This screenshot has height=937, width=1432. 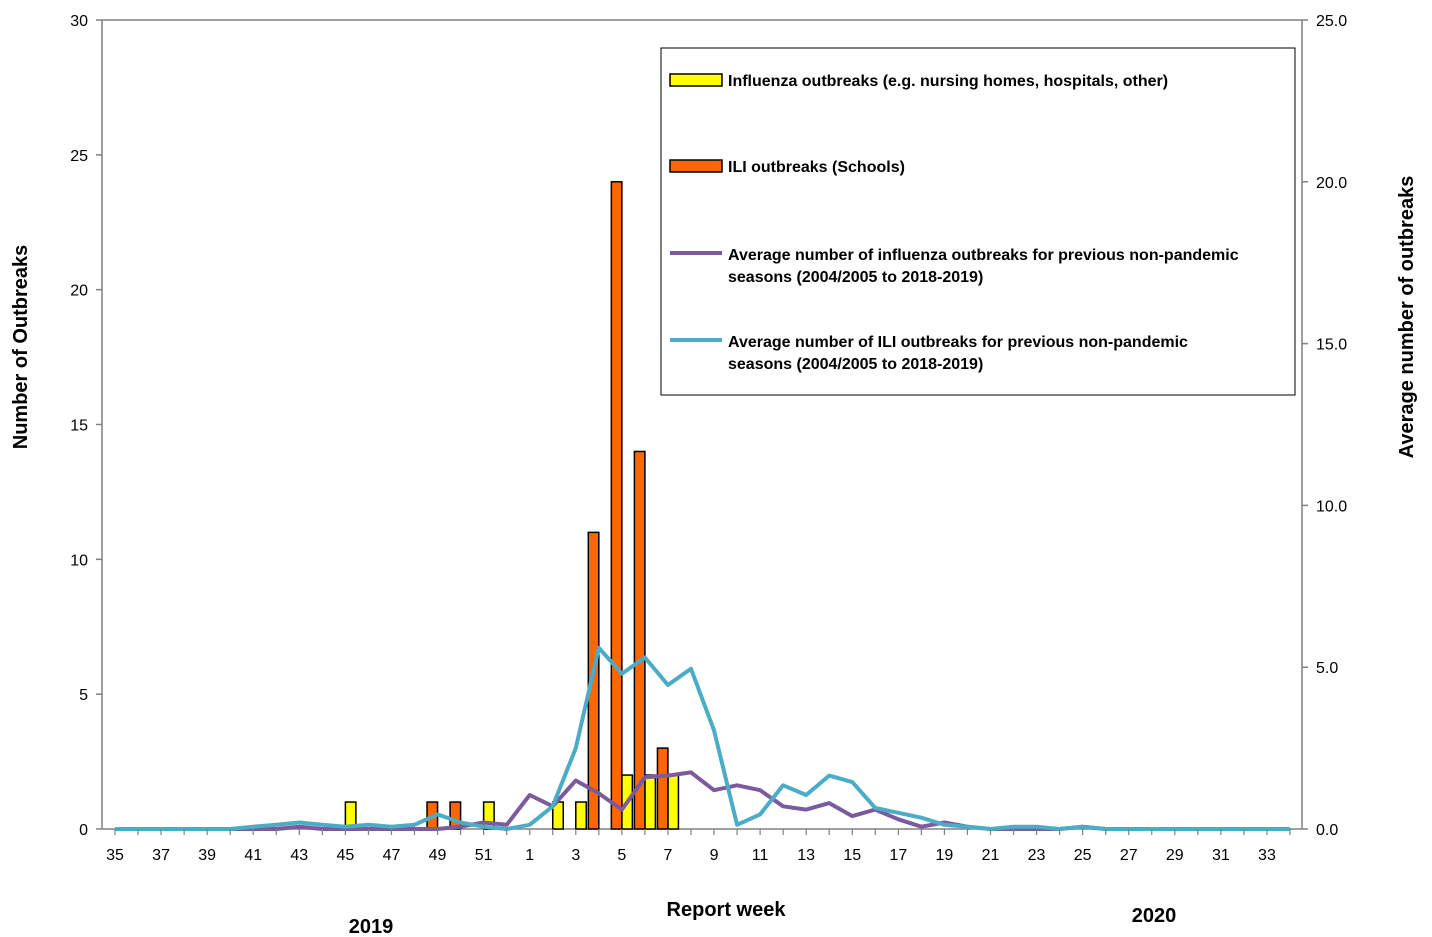 I want to click on x-tick-label: 5, so click(x=621, y=855).